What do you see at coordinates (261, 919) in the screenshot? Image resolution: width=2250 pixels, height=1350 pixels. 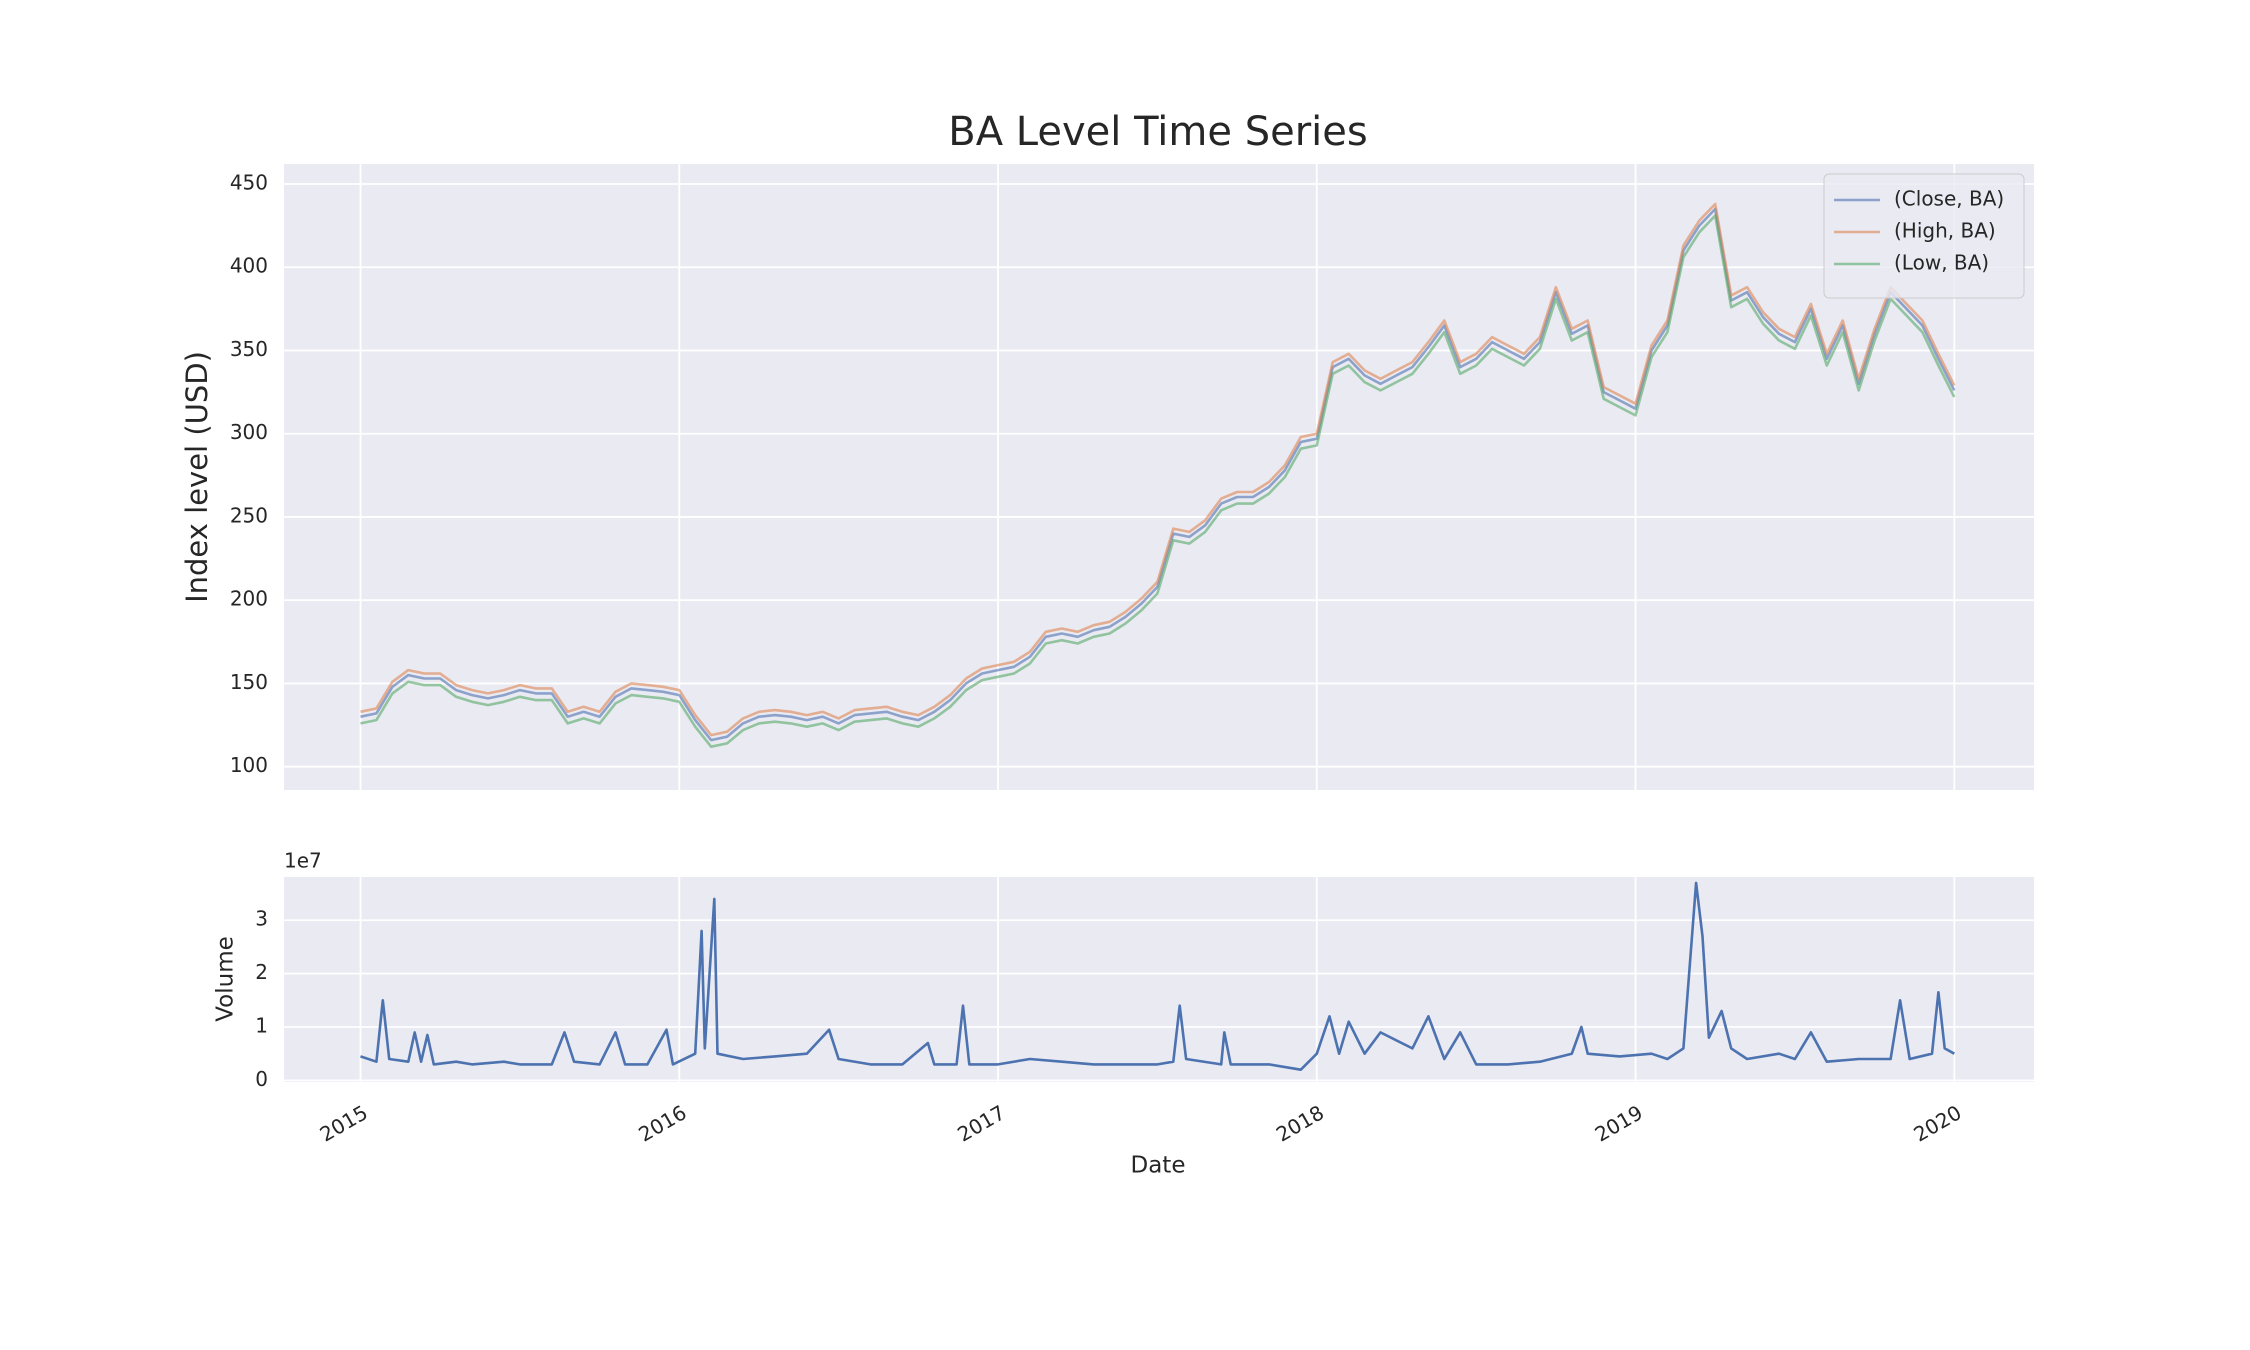 I see `y-tick-label: 3` at bounding box center [261, 919].